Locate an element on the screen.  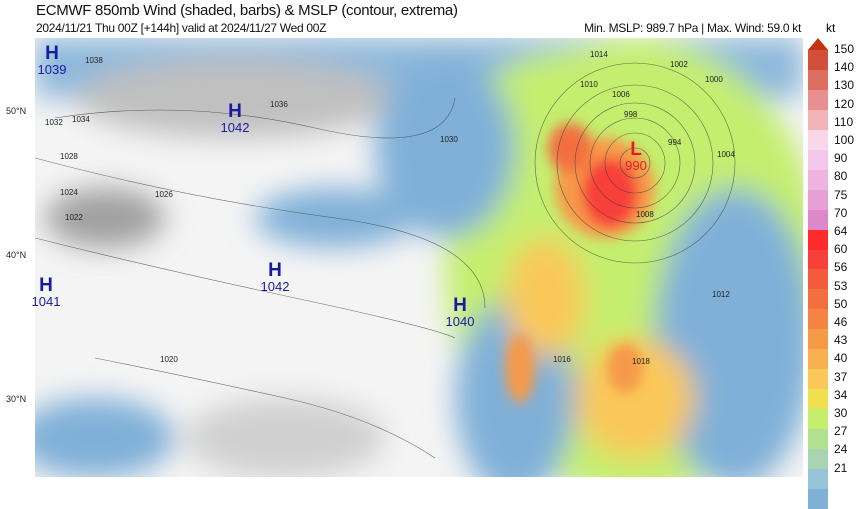
colorbar-label: 60 is located at coordinates (841, 249).